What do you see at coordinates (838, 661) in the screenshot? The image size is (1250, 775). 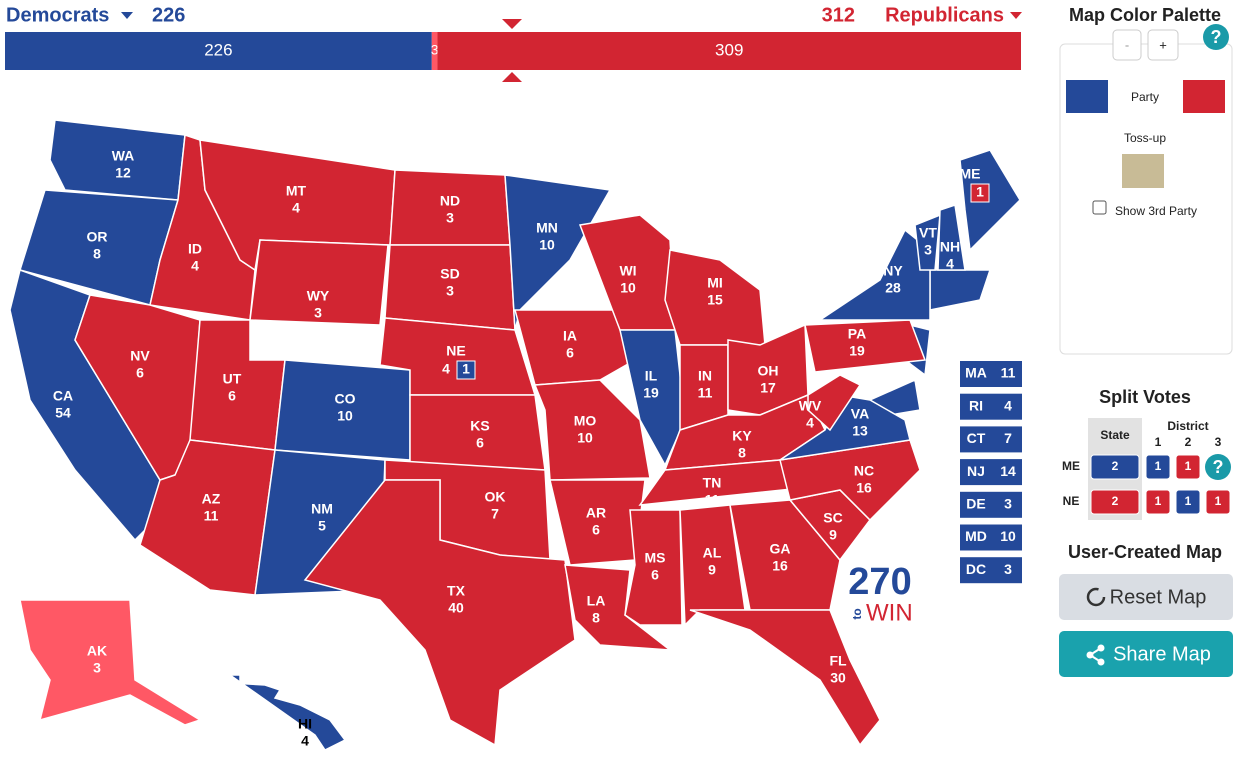 I see `state-abbr: FL` at bounding box center [838, 661].